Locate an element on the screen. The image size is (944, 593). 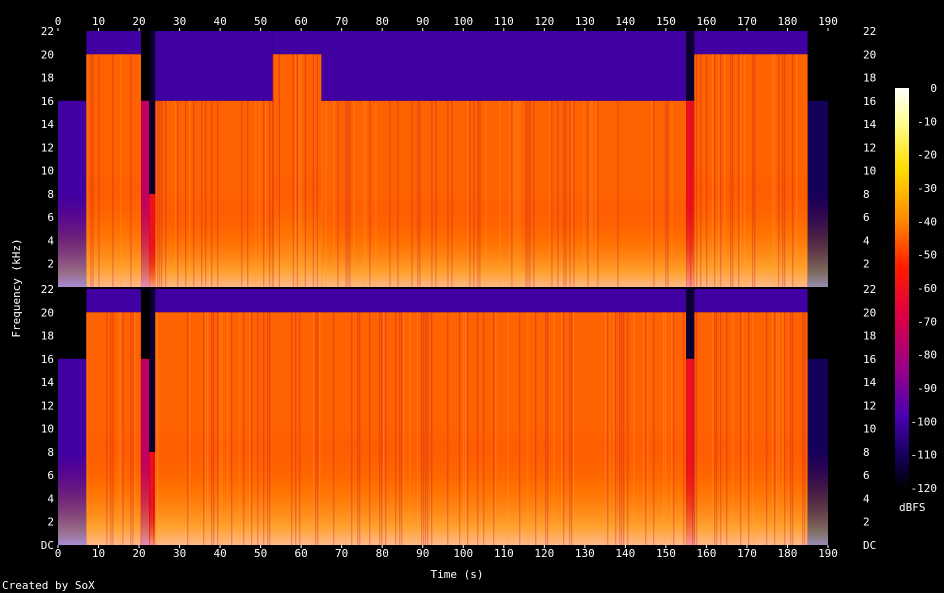
colorbar-tick-label: -110 is located at coordinates (924, 455).